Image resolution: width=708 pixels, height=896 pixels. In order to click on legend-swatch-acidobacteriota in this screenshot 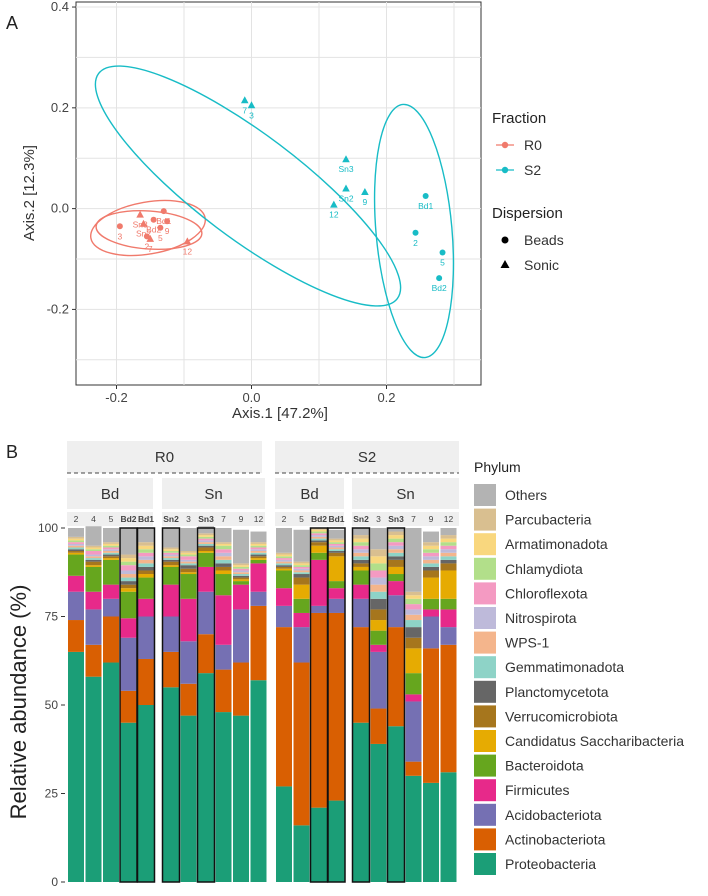, I will do `click(485, 814)`.